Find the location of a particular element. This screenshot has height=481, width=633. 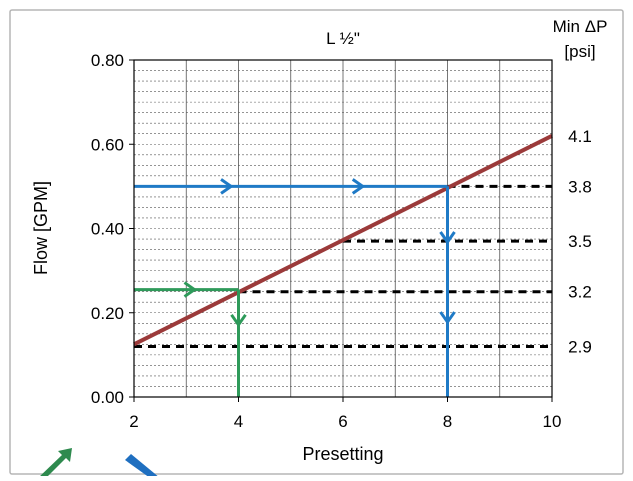

right-axis-level-label: 3.5 is located at coordinates (580, 241).